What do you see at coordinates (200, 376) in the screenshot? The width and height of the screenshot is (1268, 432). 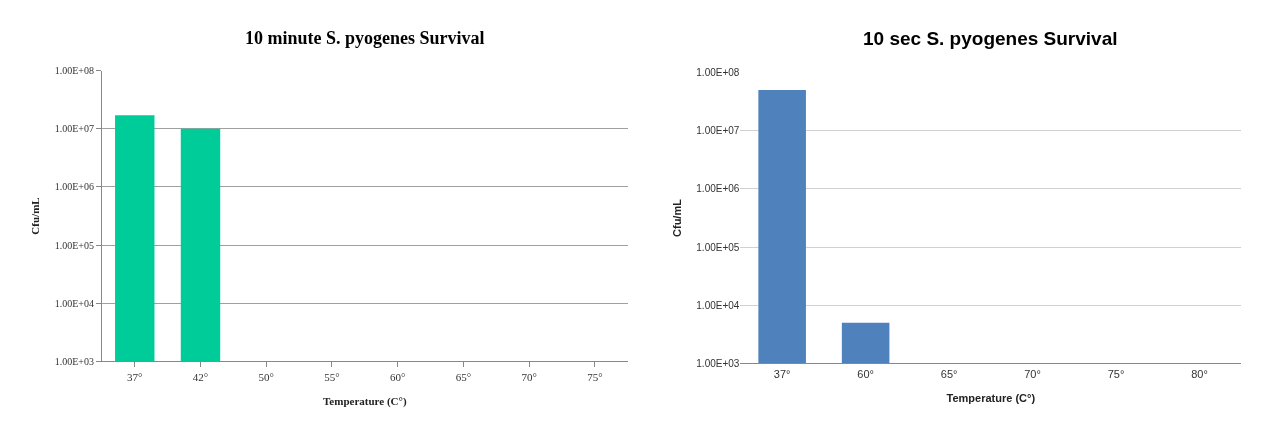 I see `x-tick-label: 42°` at bounding box center [200, 376].